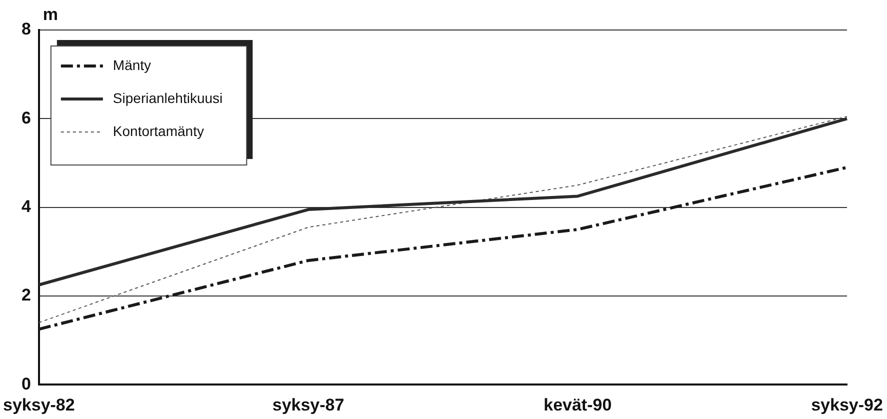 This screenshot has width=887, height=419. I want to click on x-tick-label: syksy-92, so click(847, 404).